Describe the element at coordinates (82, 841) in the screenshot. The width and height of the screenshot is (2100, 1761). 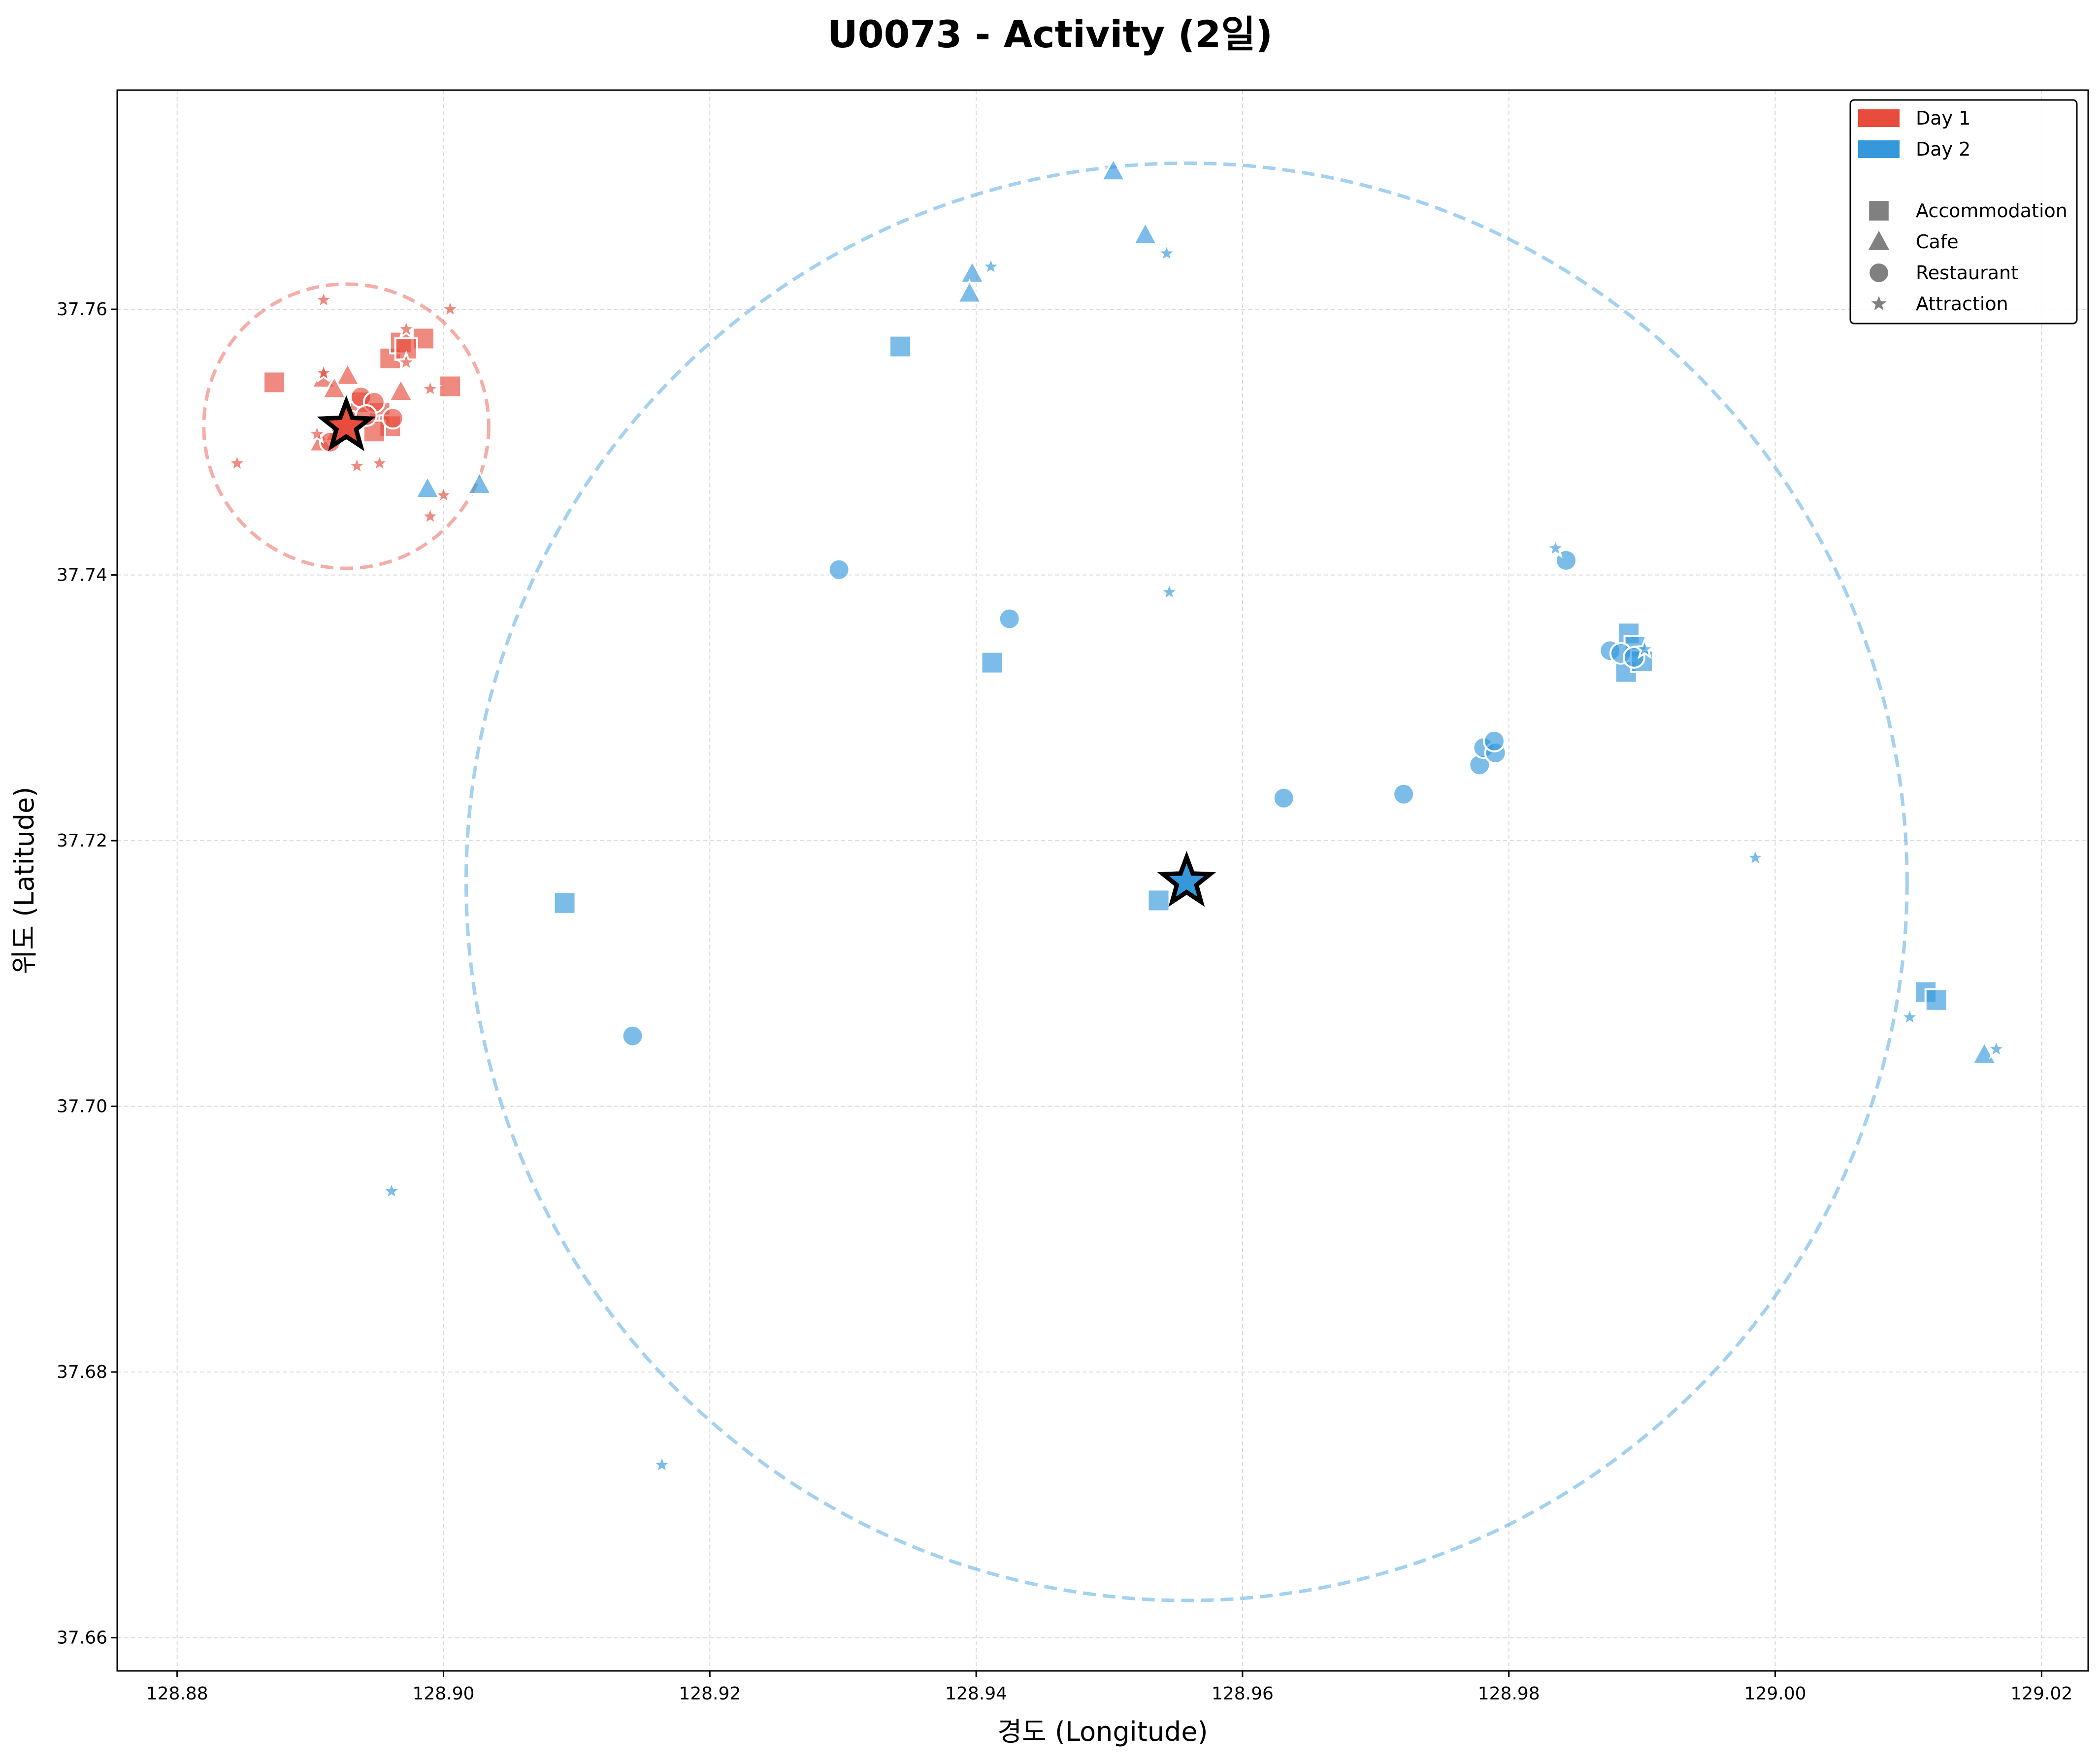
I see `y-tick-label: 37.72` at that location.